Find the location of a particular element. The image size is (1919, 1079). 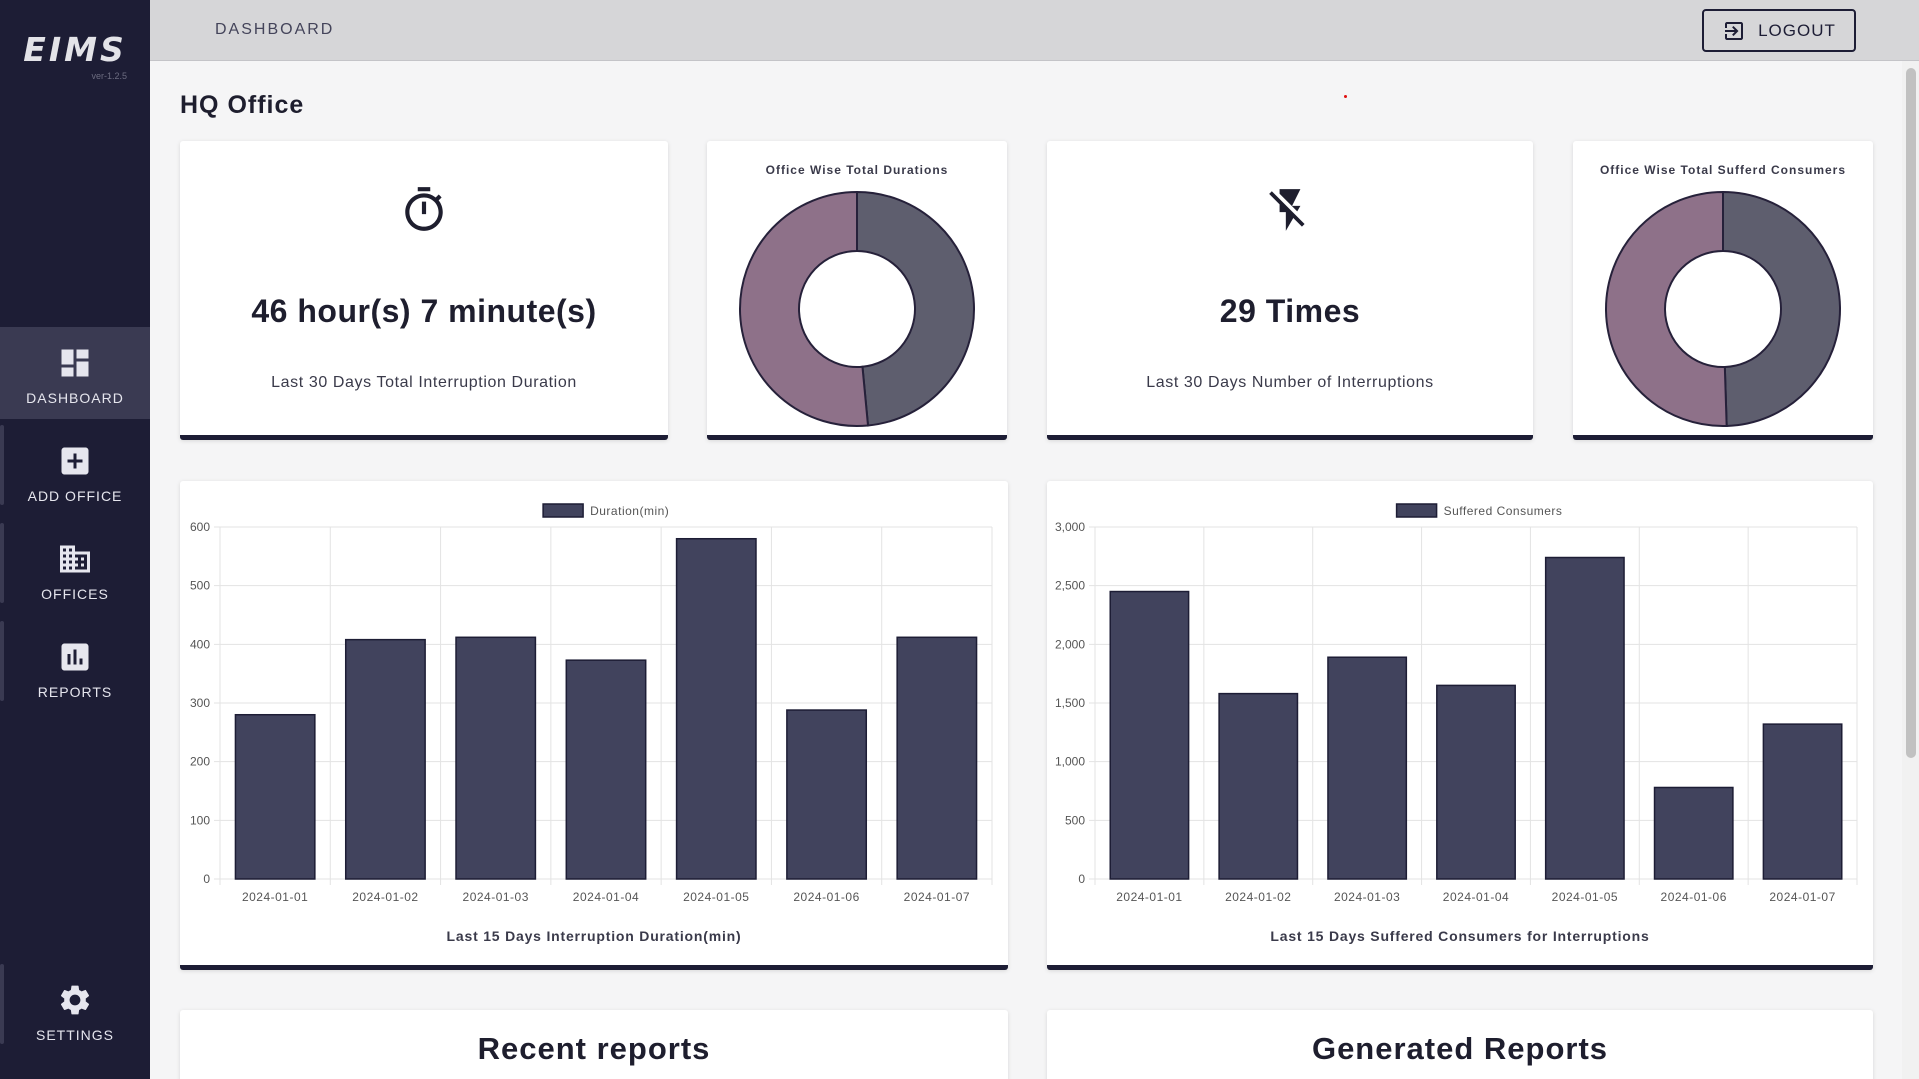

duration-value: 46 hour(s) 7 minute(s) is located at coordinates (424, 311).